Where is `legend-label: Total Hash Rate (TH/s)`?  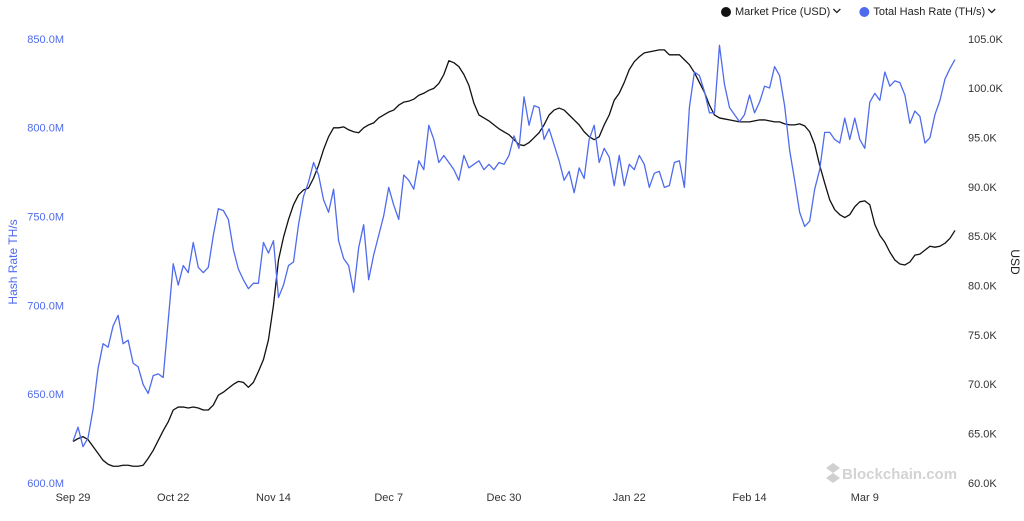 legend-label: Total Hash Rate (TH/s) is located at coordinates (929, 12).